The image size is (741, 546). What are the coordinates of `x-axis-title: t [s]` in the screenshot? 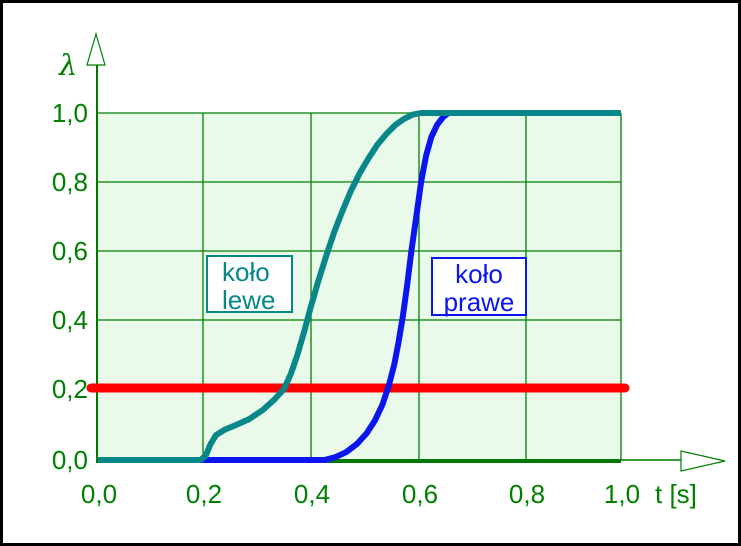 It's located at (676, 494).